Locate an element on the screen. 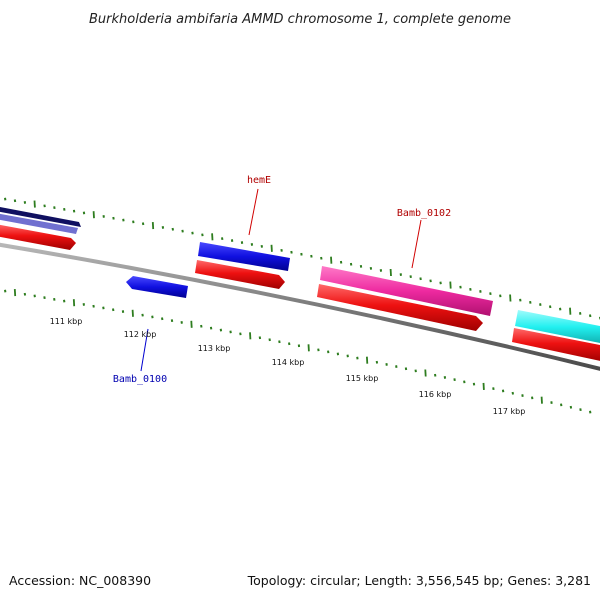 This screenshot has width=600, height=600. accession-text: Accession: NC_008390 is located at coordinates (80, 580).